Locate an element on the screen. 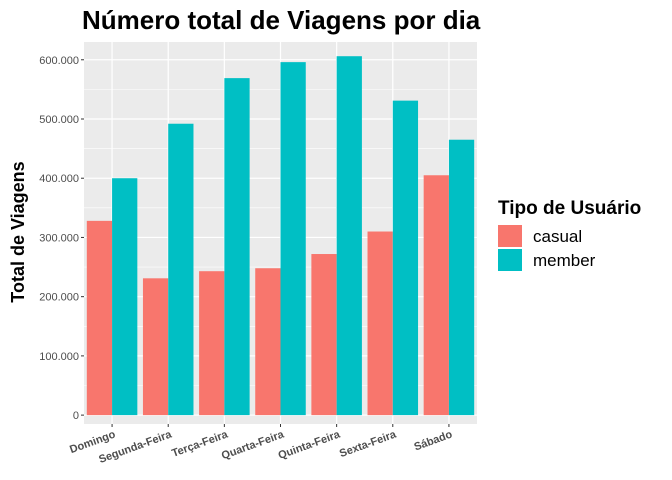 Image resolution: width=672 pixels, height=480 pixels. chart-title: Número total de Viagens por dia is located at coordinates (281, 20).